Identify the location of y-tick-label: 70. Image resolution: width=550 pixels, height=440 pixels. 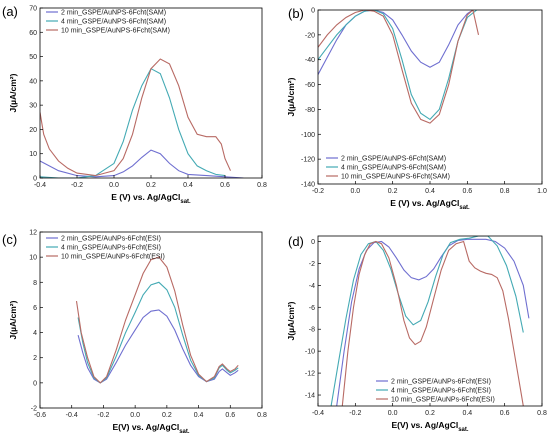
(33, 9).